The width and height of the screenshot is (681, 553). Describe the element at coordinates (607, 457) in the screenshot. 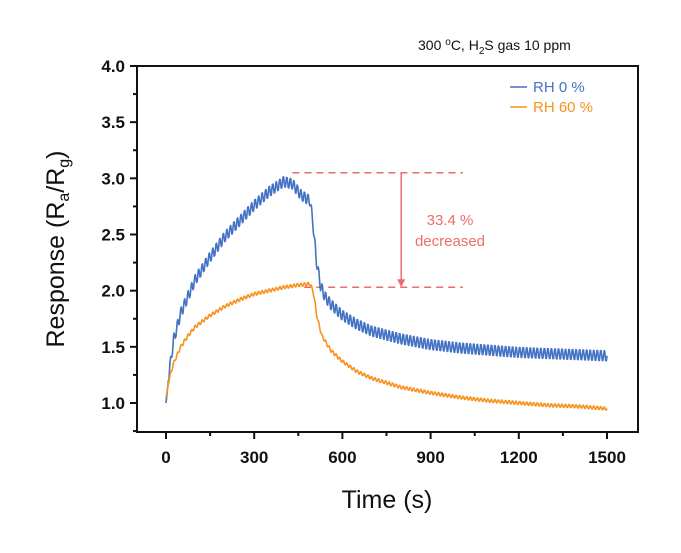

I see `x-tick-label: 1500` at that location.